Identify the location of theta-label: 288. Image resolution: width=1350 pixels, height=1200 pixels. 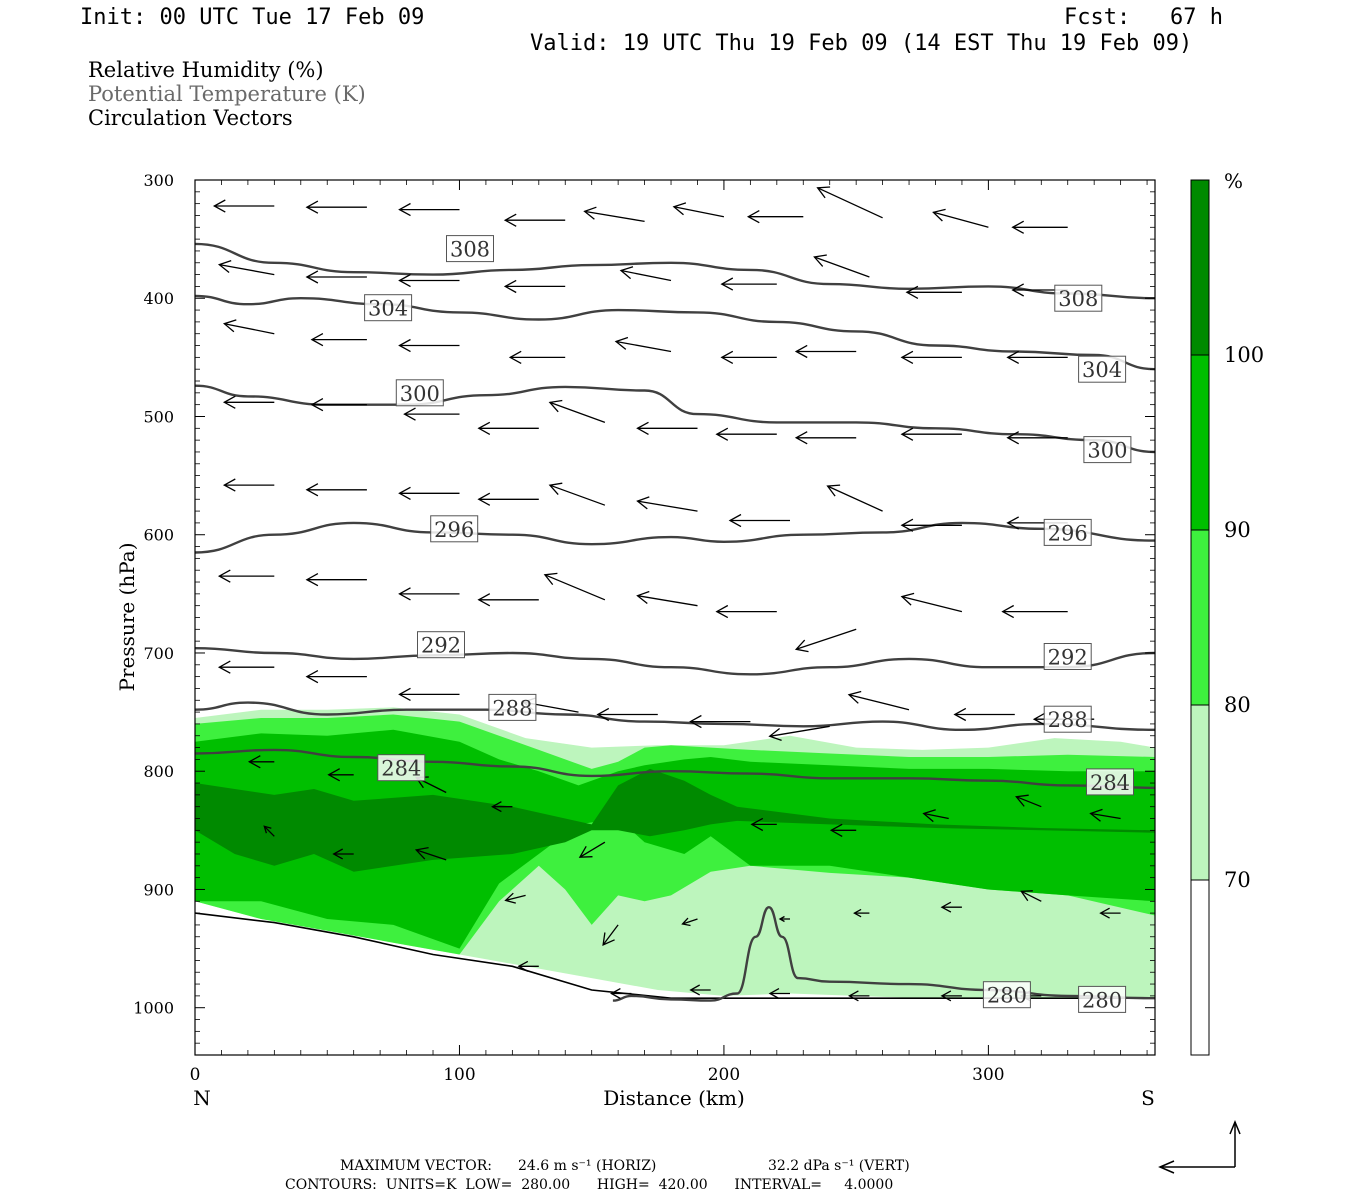
(512, 708).